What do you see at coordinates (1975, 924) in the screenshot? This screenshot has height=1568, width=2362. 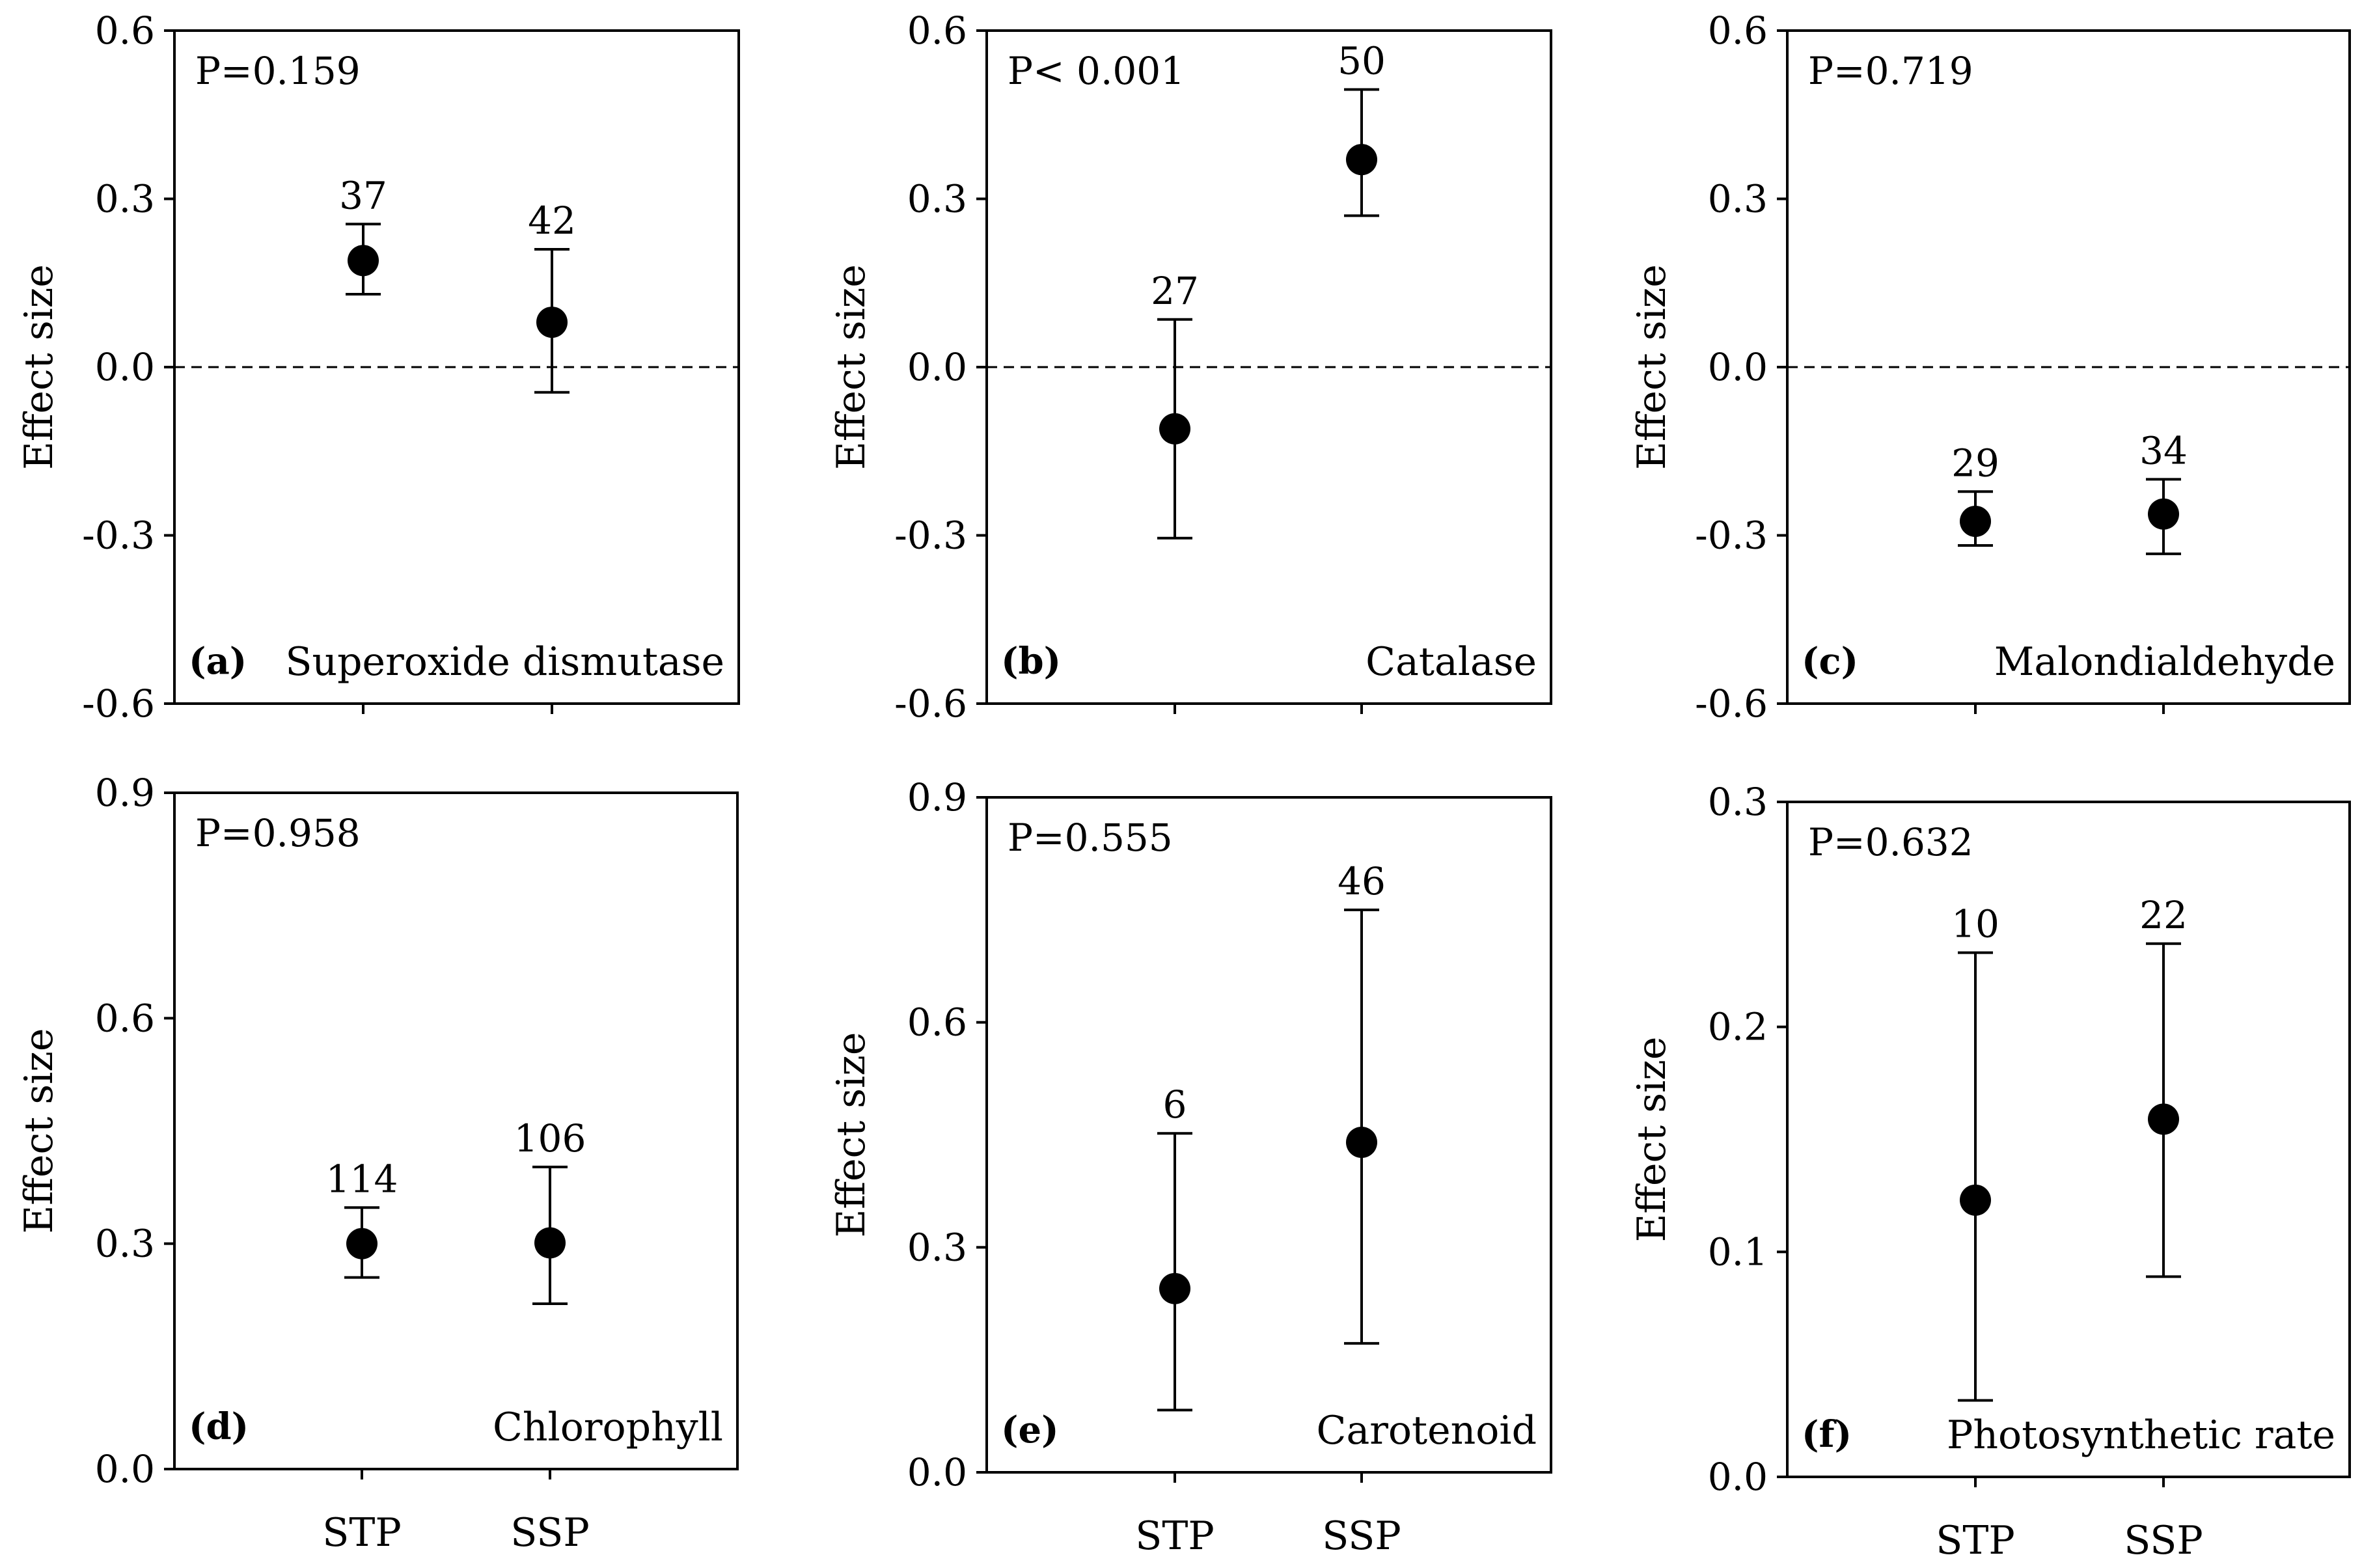 I see `sample-size-label: 10` at bounding box center [1975, 924].